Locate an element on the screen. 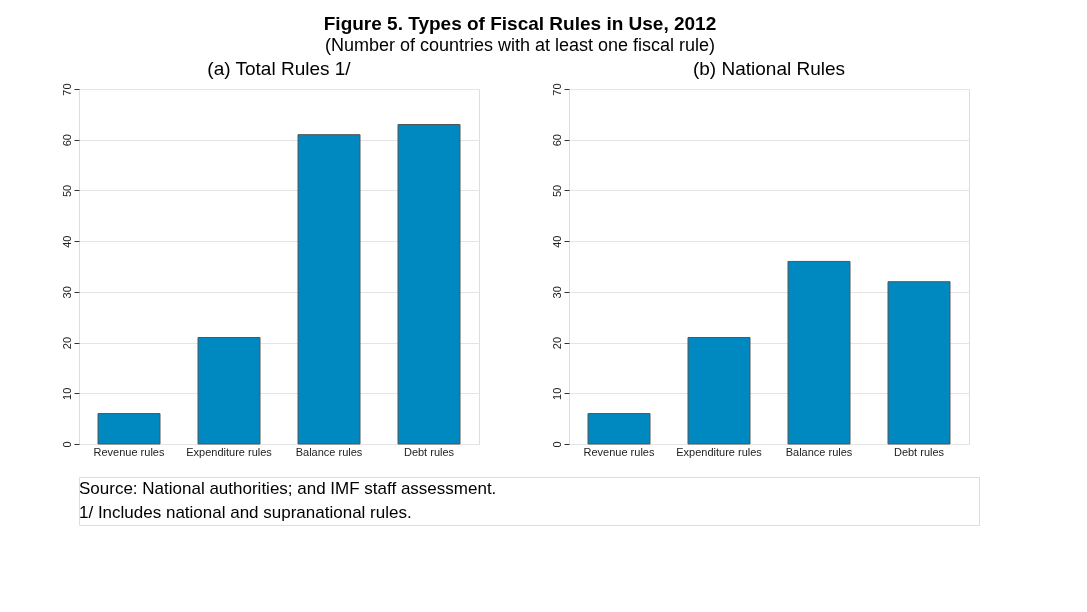 The image size is (1087, 612). text: (Number of countries with at least one fiscal rule) is located at coordinates (520, 45).